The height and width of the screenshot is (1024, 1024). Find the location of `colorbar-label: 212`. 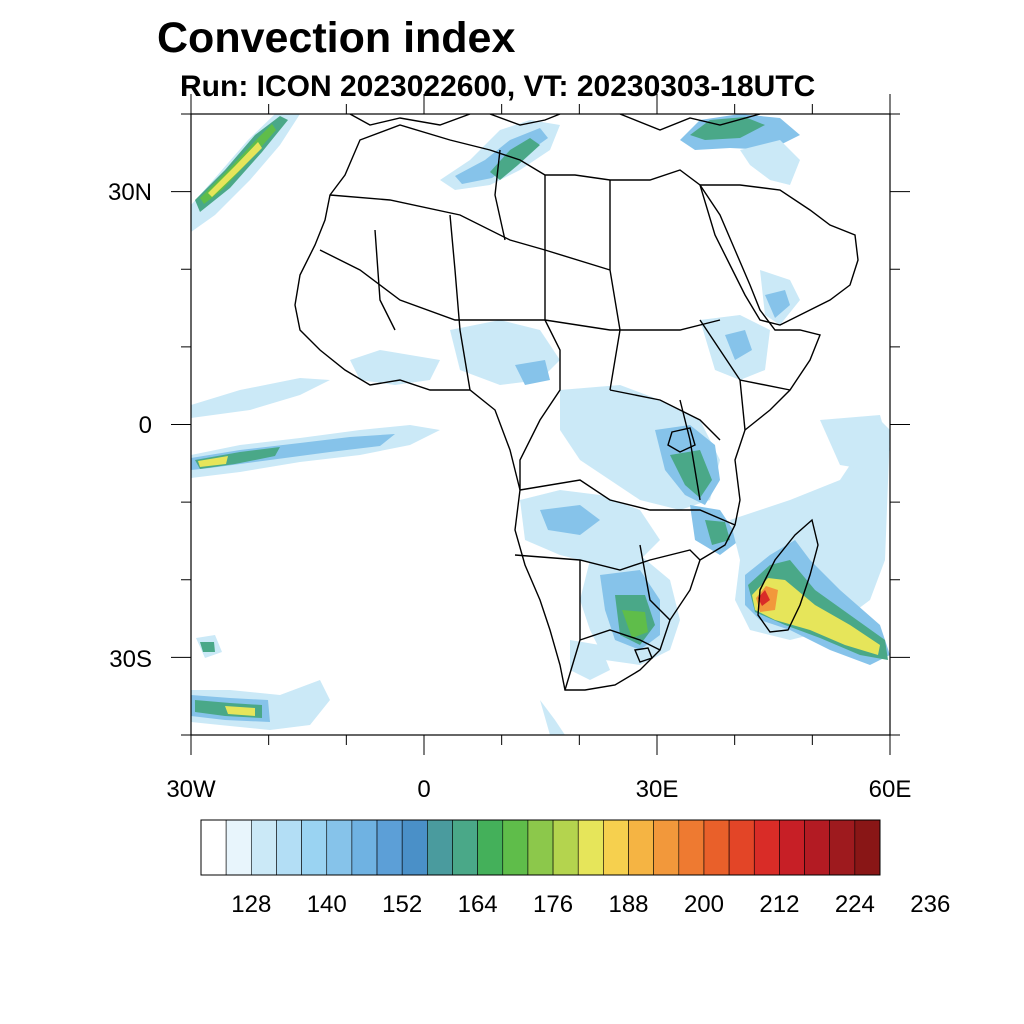

colorbar-label: 212 is located at coordinates (779, 904).